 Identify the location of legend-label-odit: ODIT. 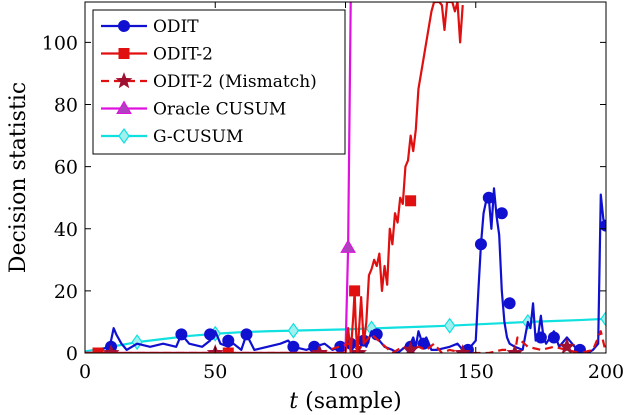
(176, 27).